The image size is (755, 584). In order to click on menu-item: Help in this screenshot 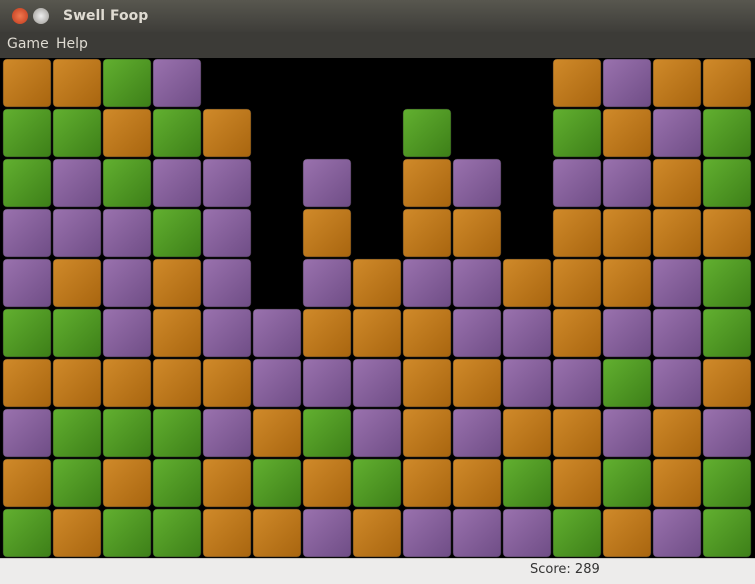, I will do `click(72, 44)`.